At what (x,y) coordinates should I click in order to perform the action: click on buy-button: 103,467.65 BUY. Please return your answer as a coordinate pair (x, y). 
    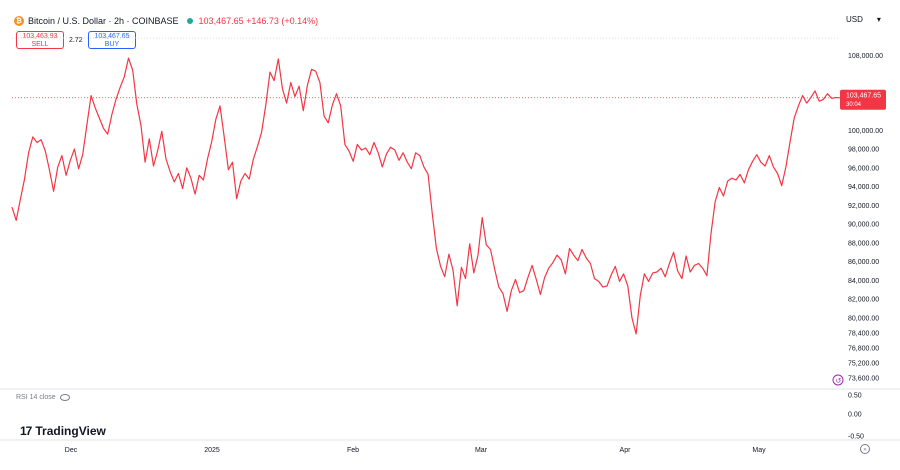
    Looking at the image, I should click on (112, 40).